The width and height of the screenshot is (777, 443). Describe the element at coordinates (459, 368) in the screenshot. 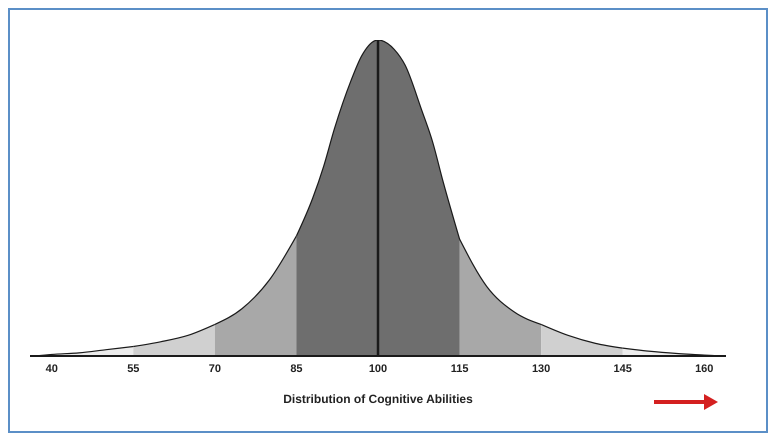

I see `x-tick-label: 115` at that location.